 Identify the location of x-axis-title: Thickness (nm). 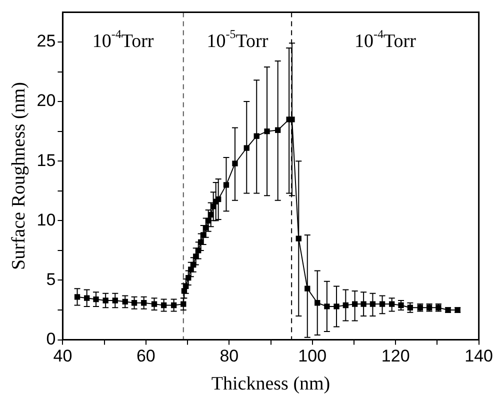
(270, 384).